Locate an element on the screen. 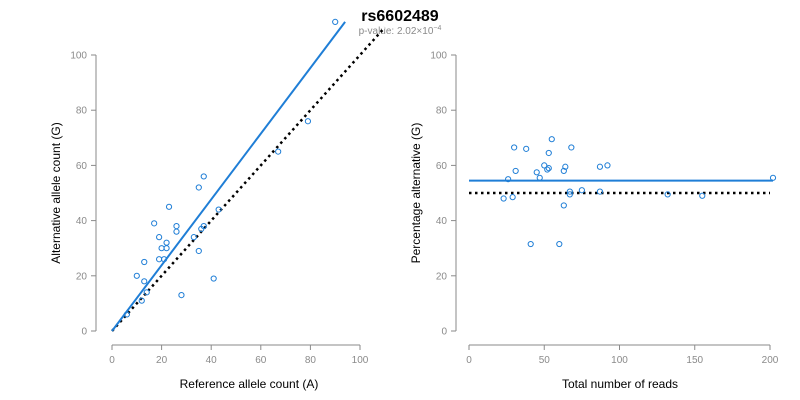 This screenshot has width=800, height=400. y-axis-title: Percentage alternative (G) is located at coordinates (416, 193).